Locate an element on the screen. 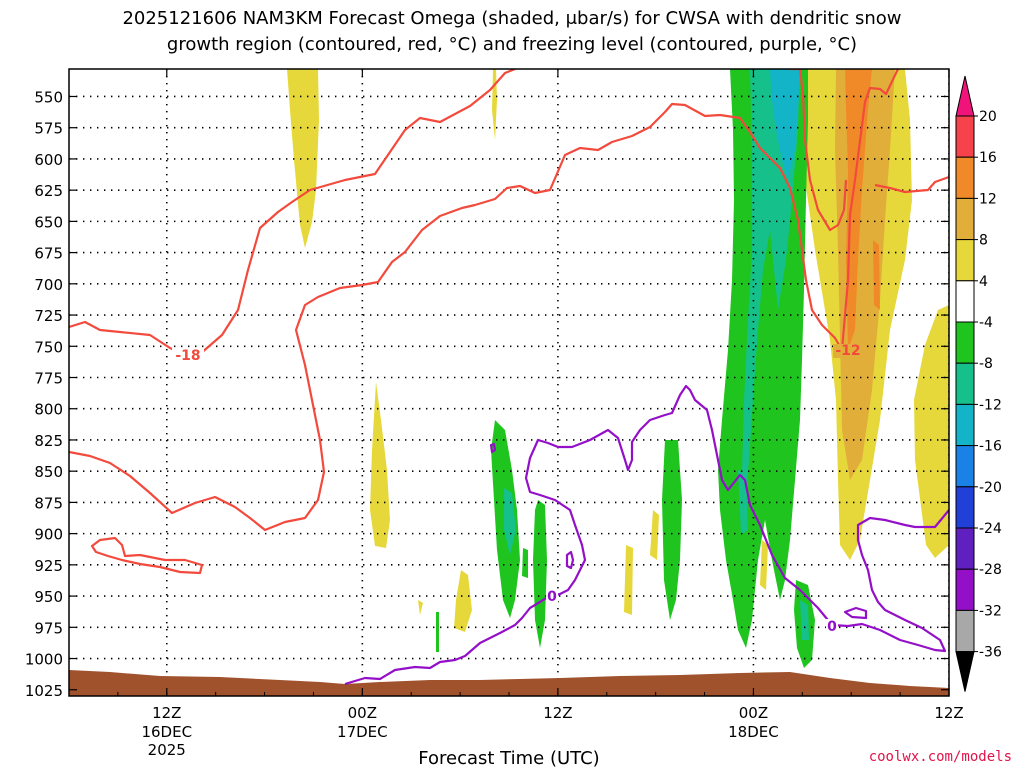 The width and height of the screenshot is (1024, 768). omega-yellow-region-right2 is located at coordinates (827, 215).